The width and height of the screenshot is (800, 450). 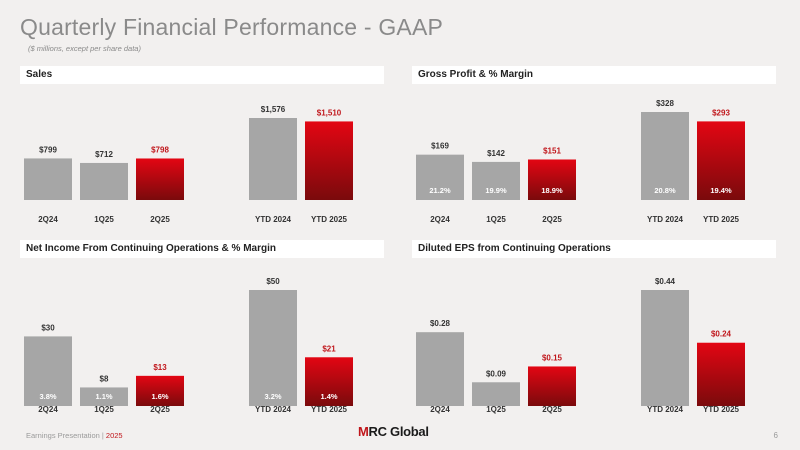 What do you see at coordinates (65, 435) in the screenshot?
I see `footer-presentation-text: Earnings Presentation |` at bounding box center [65, 435].